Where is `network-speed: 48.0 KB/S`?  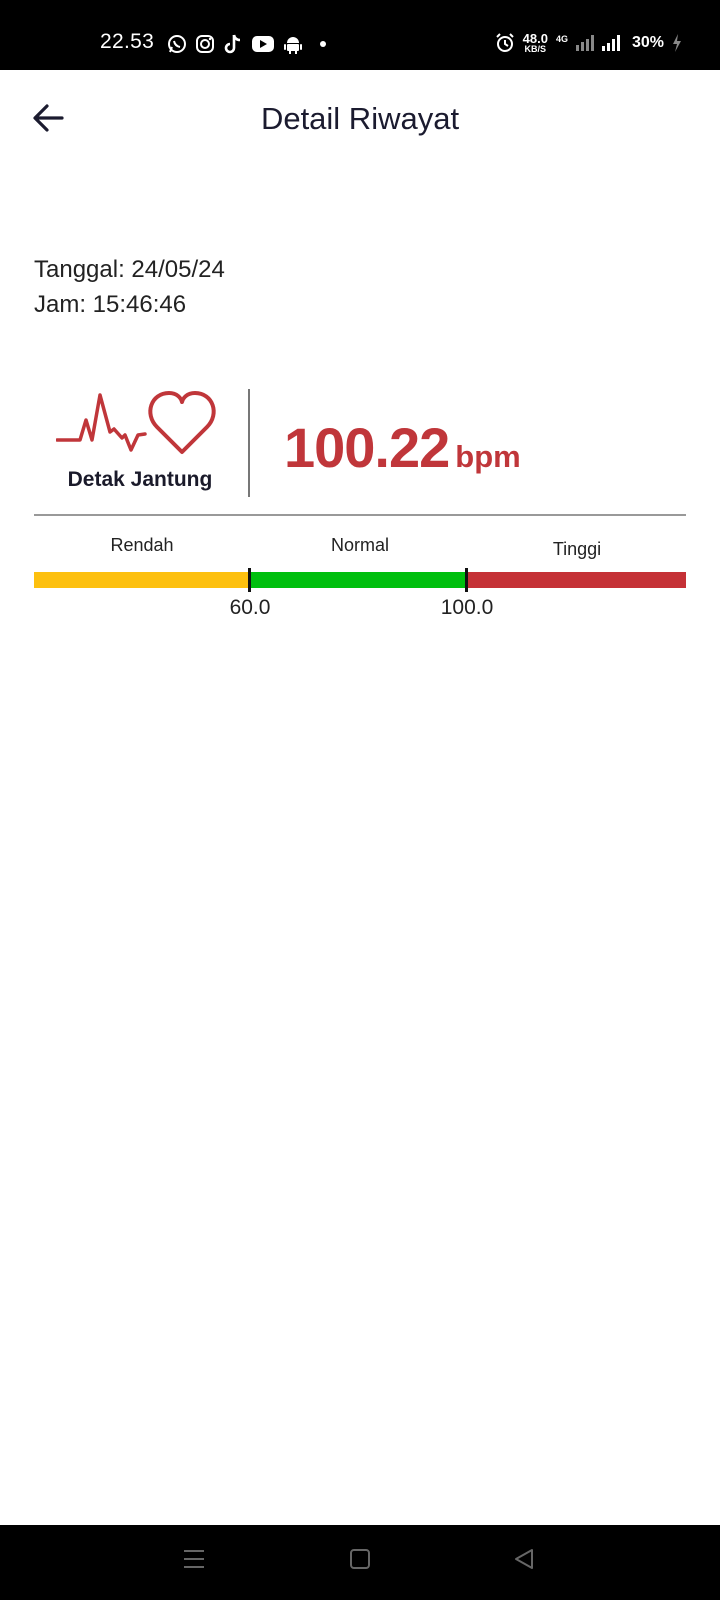 network-speed: 48.0 KB/S is located at coordinates (535, 43).